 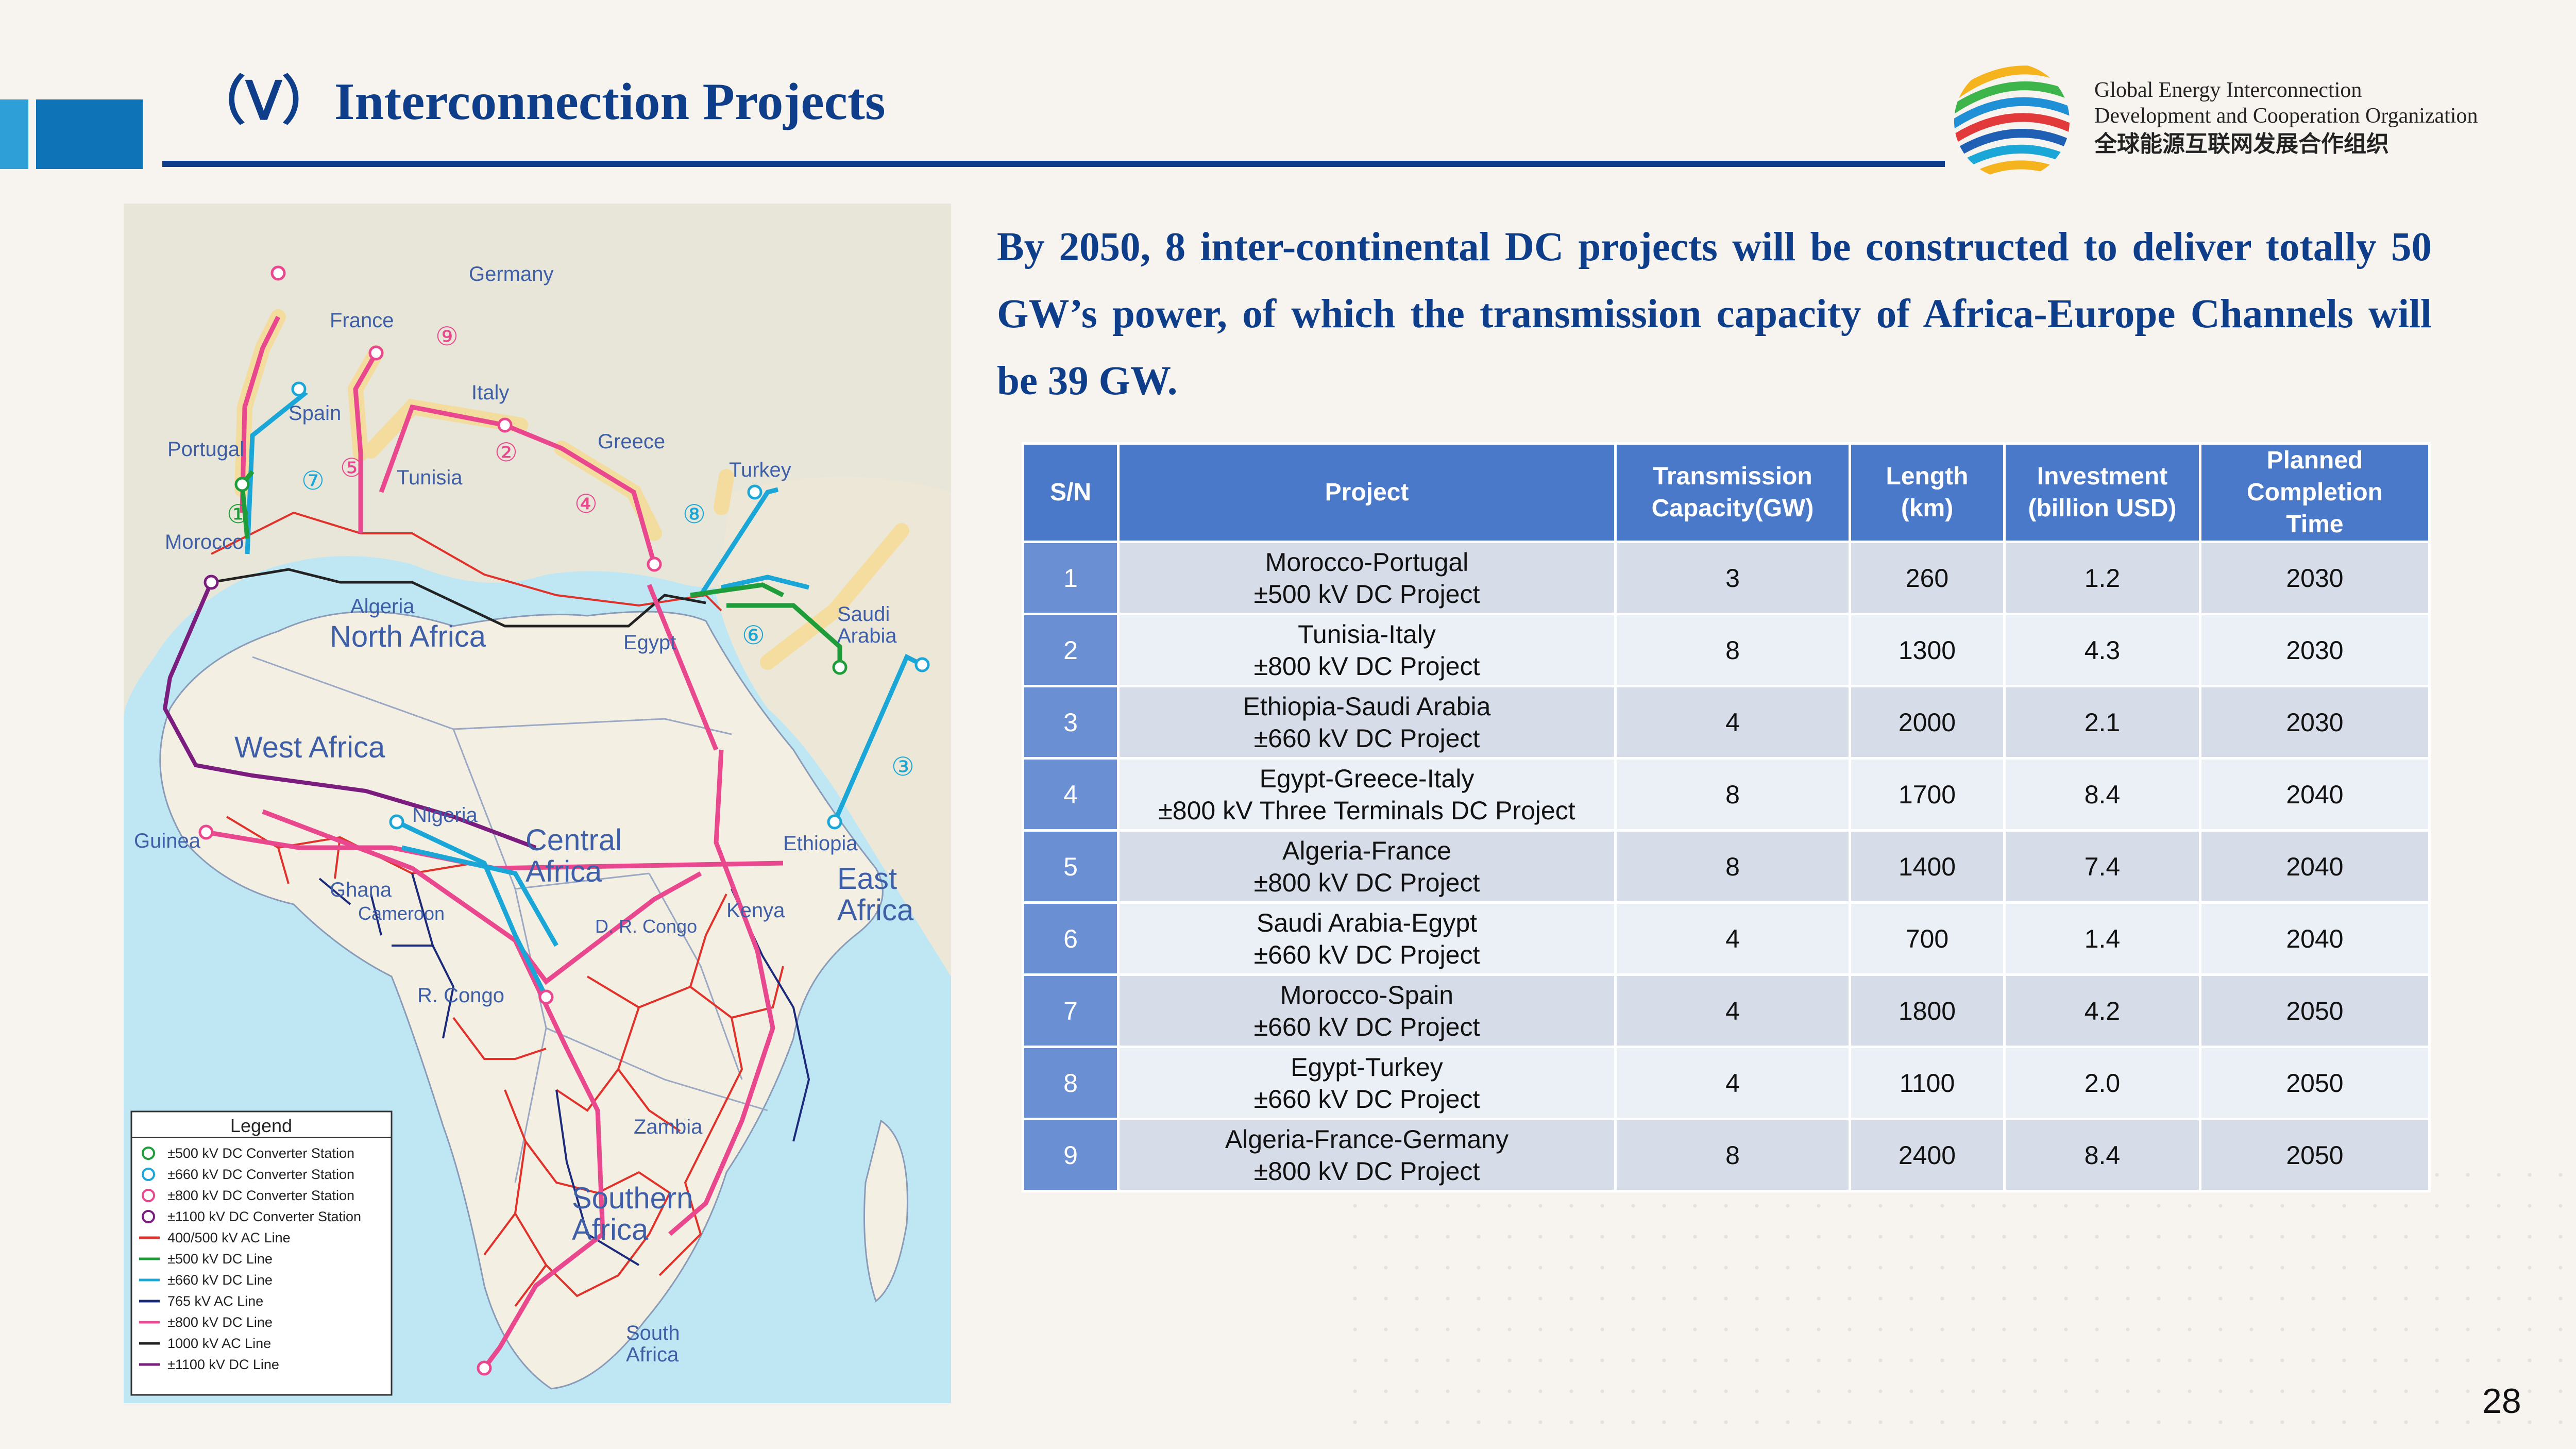 I want to click on europe-landmass, so click(x=537, y=461).